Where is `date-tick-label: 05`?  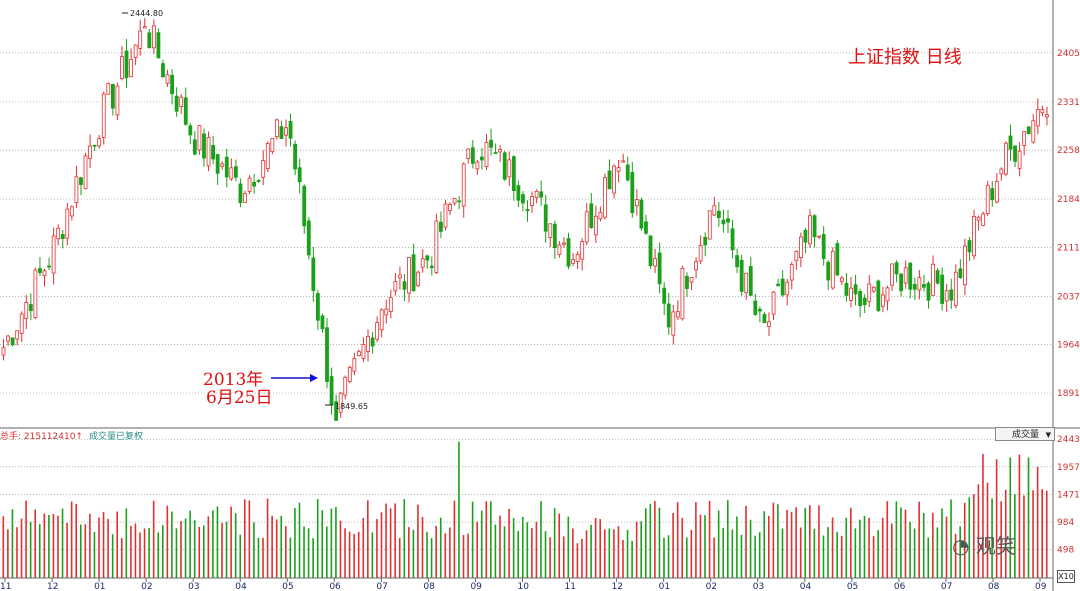 date-tick-label: 05 is located at coordinates (287, 586).